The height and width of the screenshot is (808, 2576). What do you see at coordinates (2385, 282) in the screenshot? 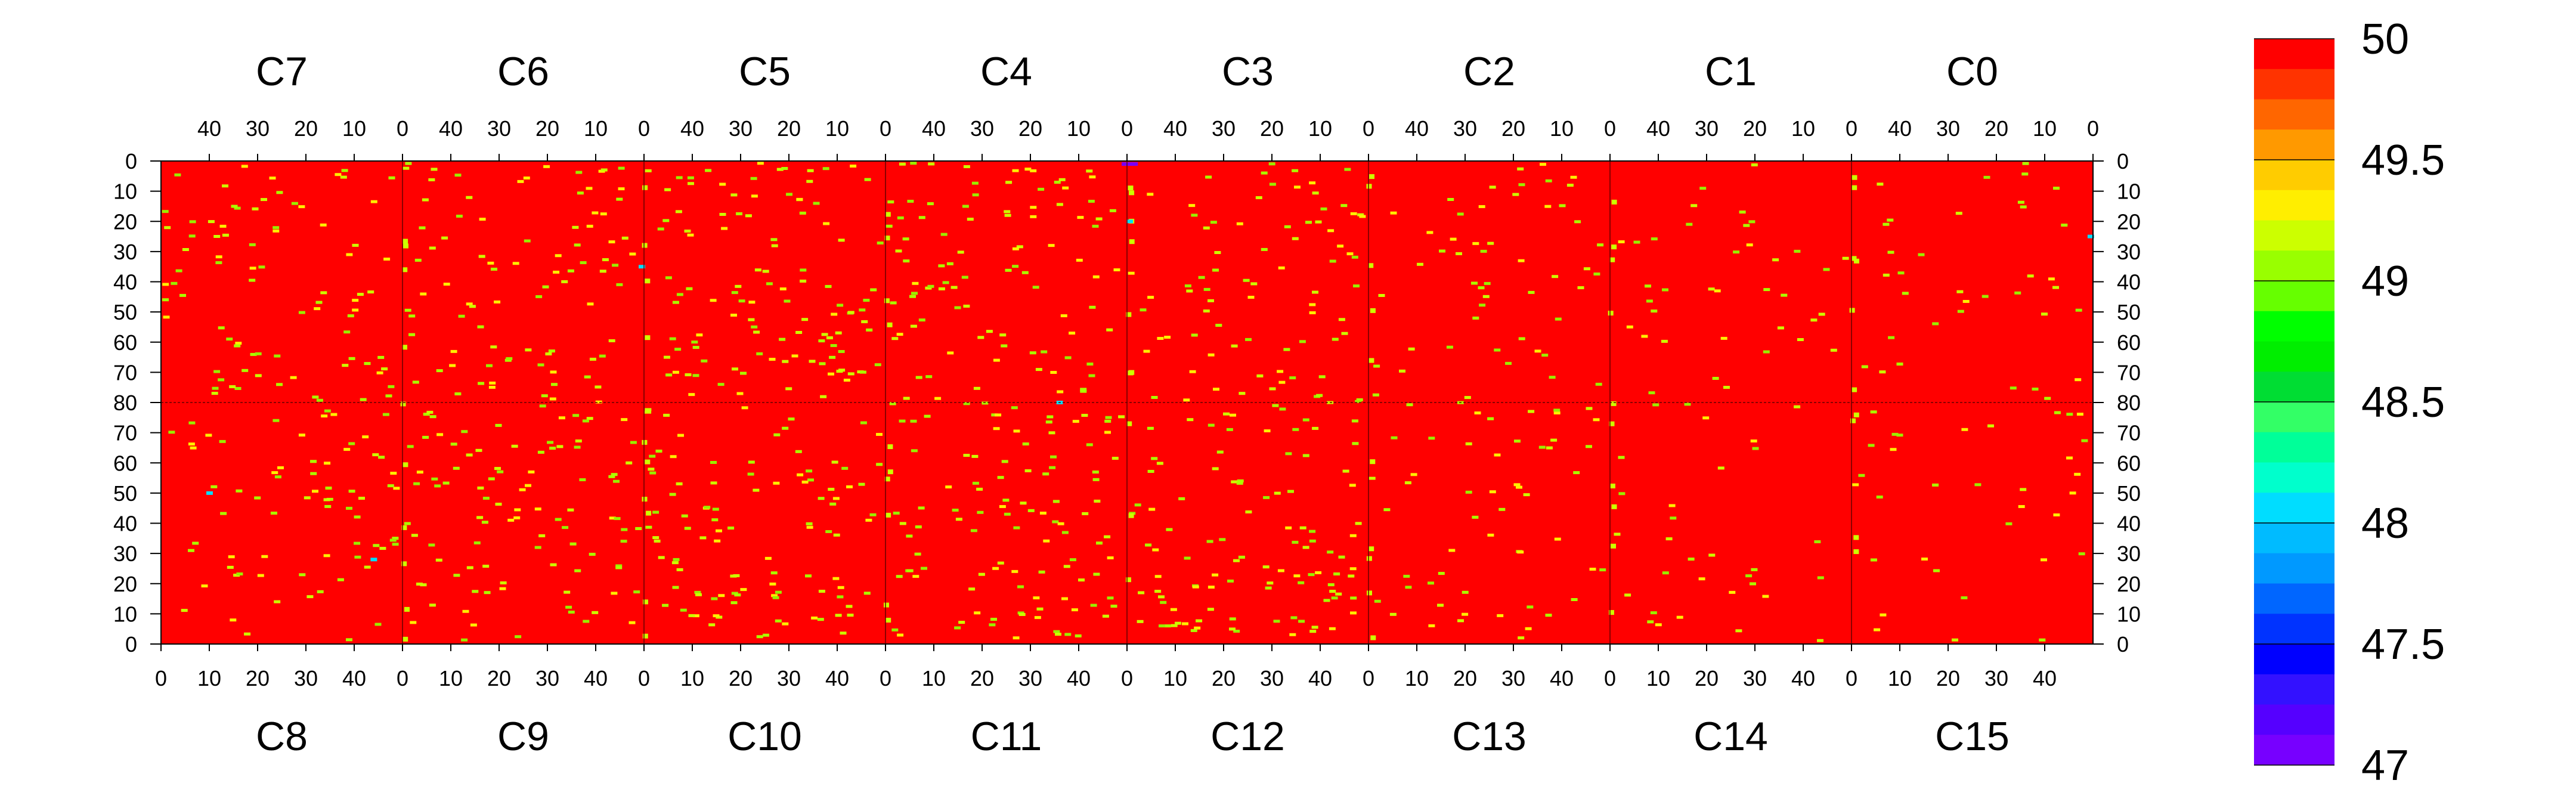
I see `colorbar-tick-label: 49` at bounding box center [2385, 282].